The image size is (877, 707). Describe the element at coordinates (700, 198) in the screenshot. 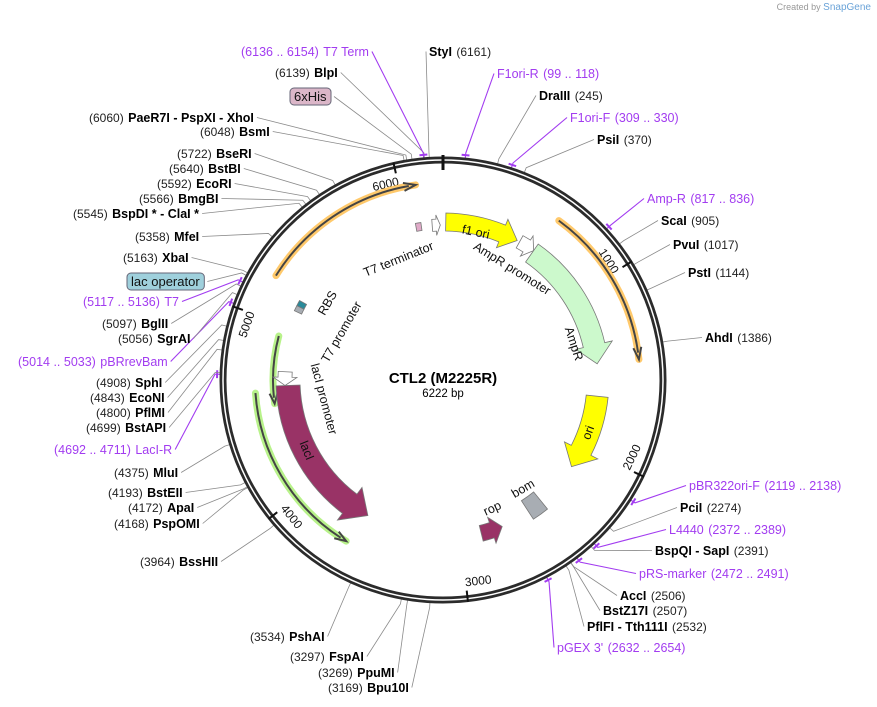

I see `primer-label: Amp-R (817 .. 836)` at that location.